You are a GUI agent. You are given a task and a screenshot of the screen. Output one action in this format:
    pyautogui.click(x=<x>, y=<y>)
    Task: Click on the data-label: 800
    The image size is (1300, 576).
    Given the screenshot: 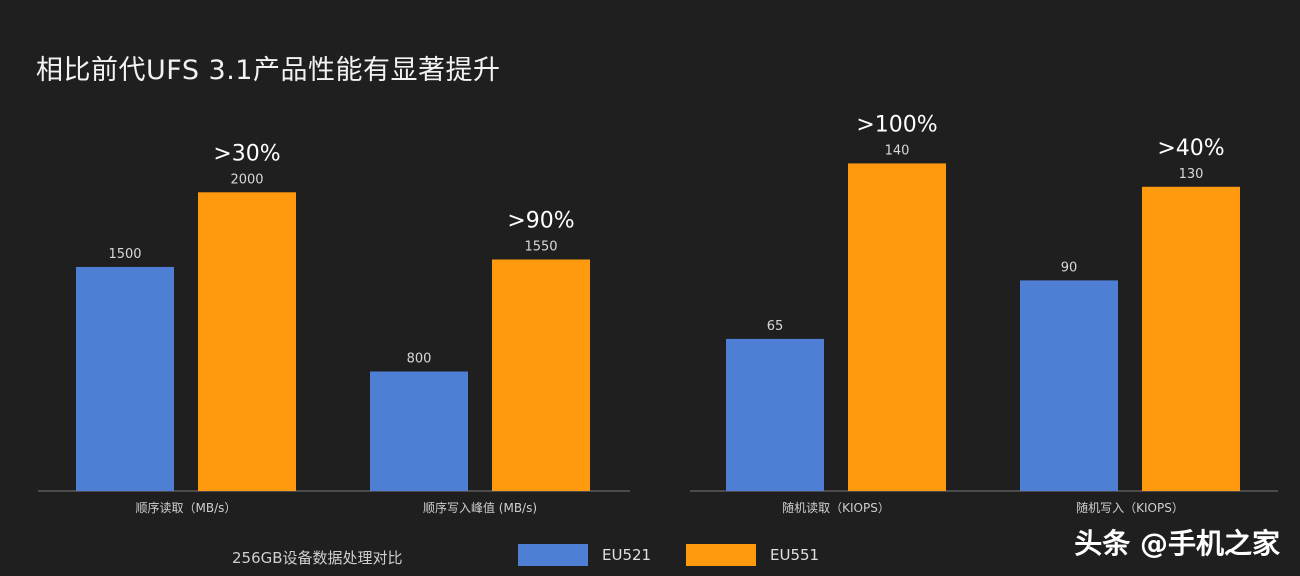 What is the action you would take?
    pyautogui.click(x=419, y=359)
    